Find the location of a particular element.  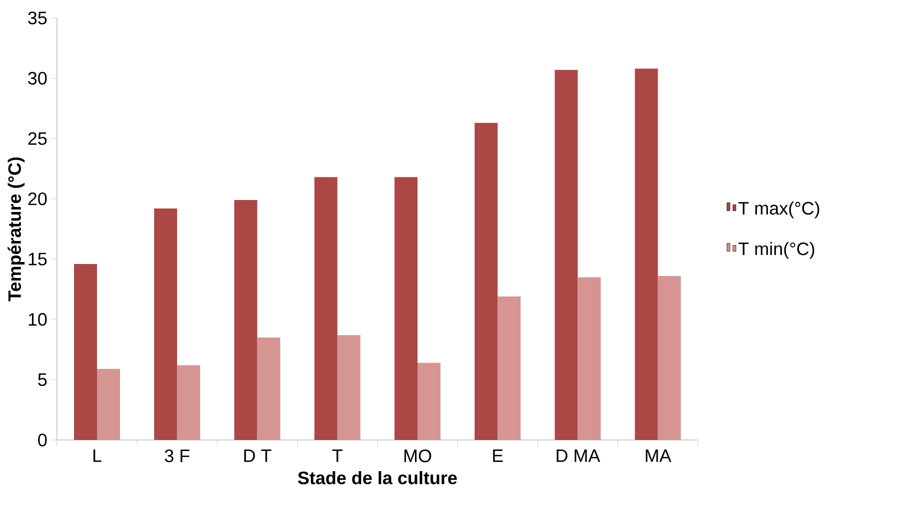

x-tick-label: D MA is located at coordinates (578, 456).